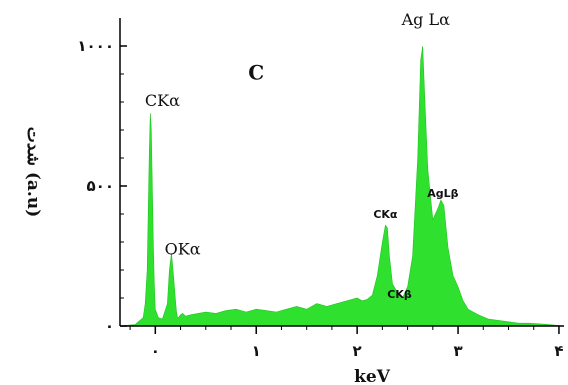 The width and height of the screenshot is (568, 385). Describe the element at coordinates (33, 172) in the screenshot. I see `y-axis-title: شدت (a.u)` at that location.